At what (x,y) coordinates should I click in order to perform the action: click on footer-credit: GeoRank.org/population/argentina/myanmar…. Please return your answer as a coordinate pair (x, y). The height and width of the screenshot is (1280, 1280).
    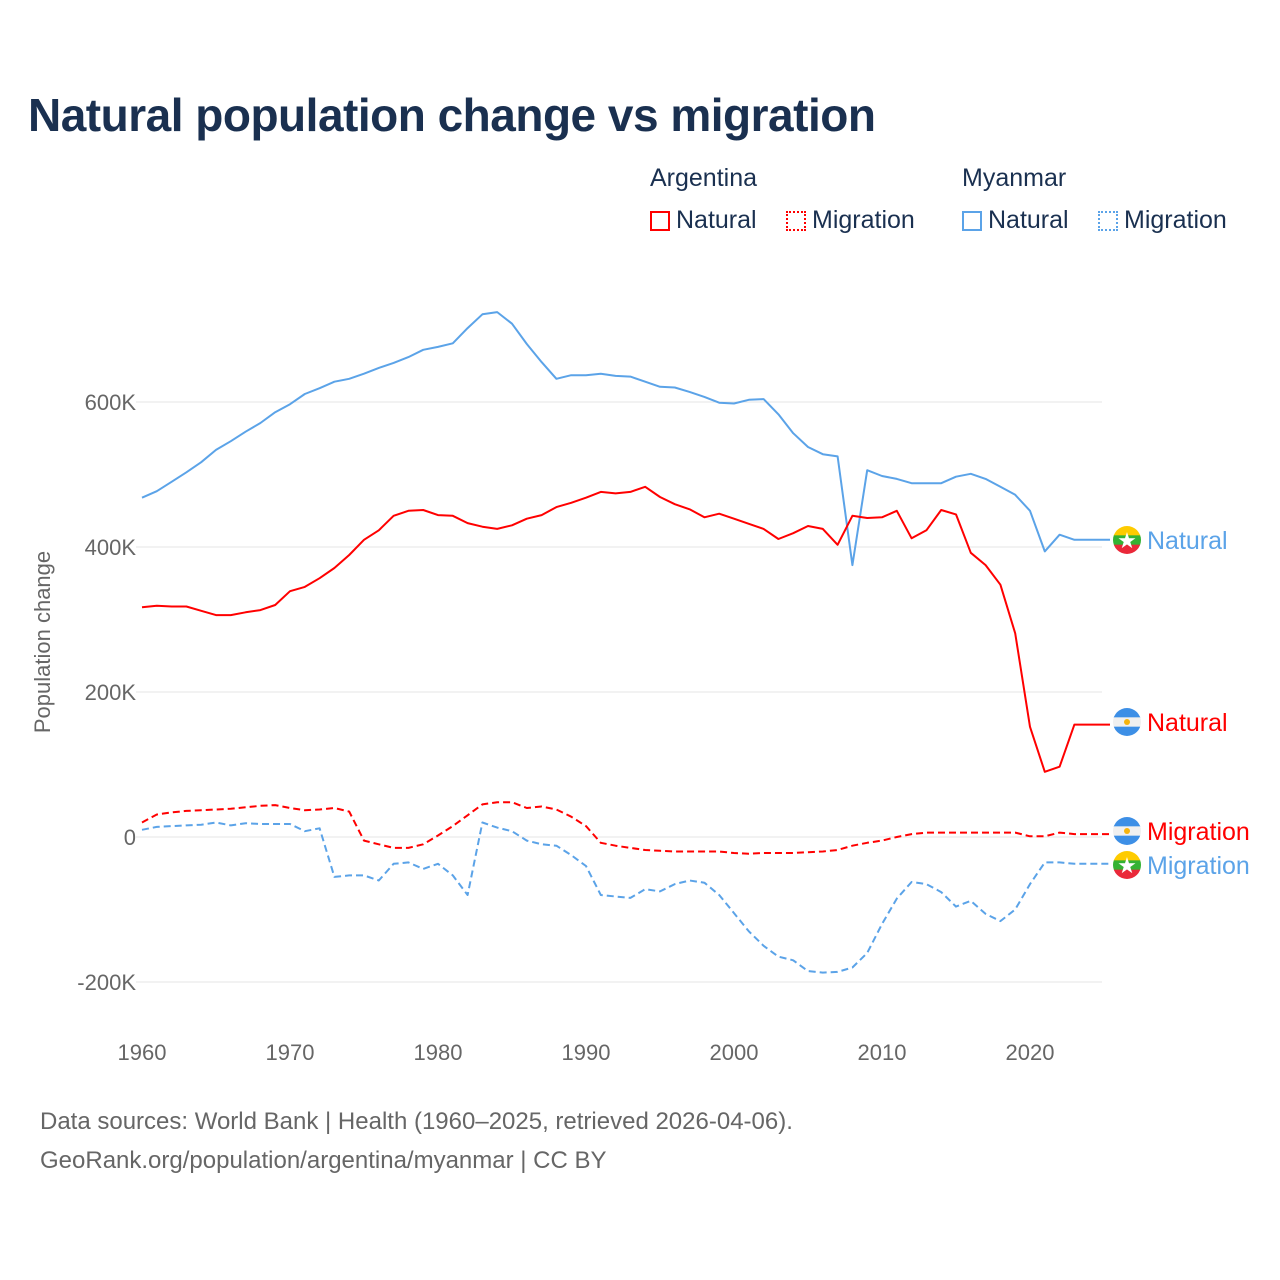
    Looking at the image, I should click on (323, 1160).